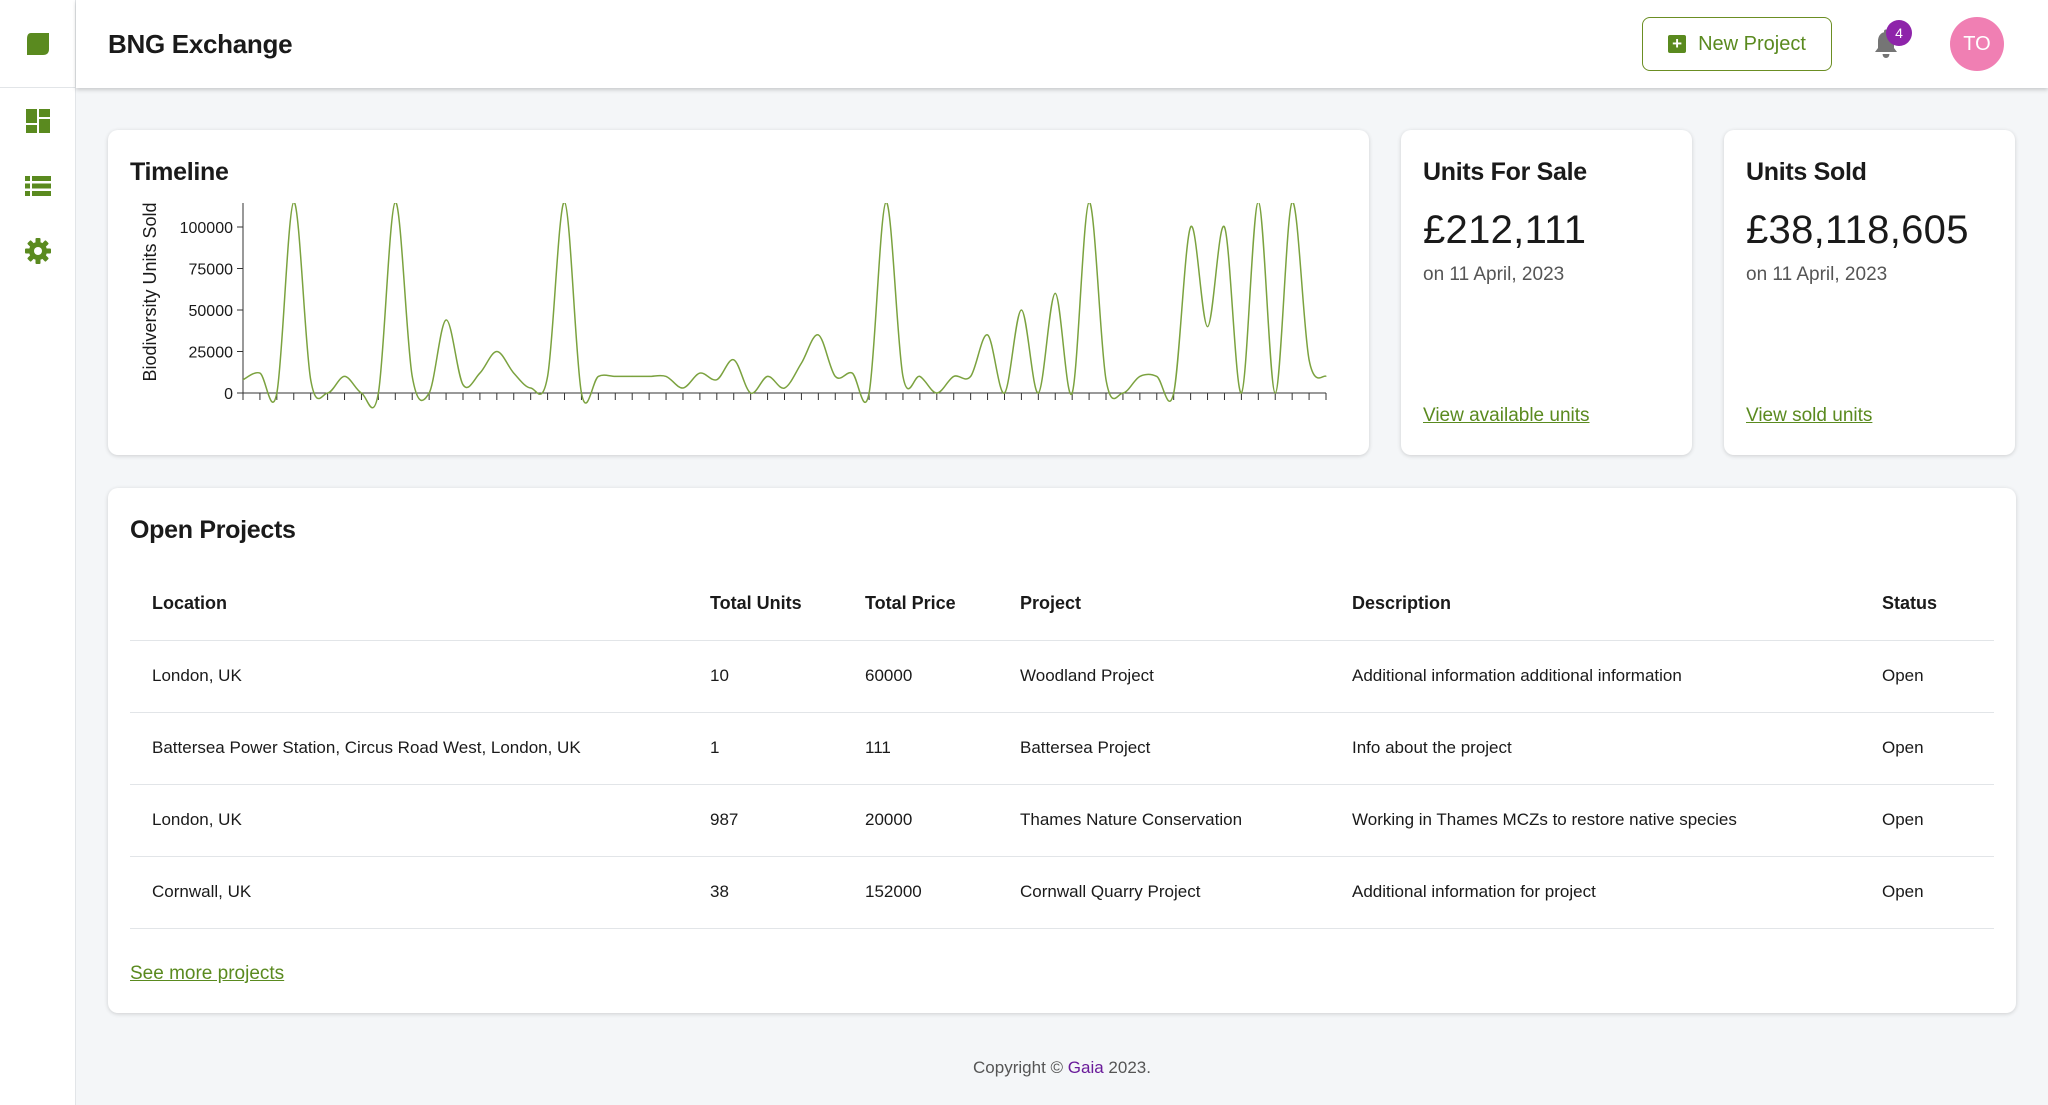  What do you see at coordinates (1617, 892) in the screenshot?
I see `cell-description: Additional information for project` at bounding box center [1617, 892].